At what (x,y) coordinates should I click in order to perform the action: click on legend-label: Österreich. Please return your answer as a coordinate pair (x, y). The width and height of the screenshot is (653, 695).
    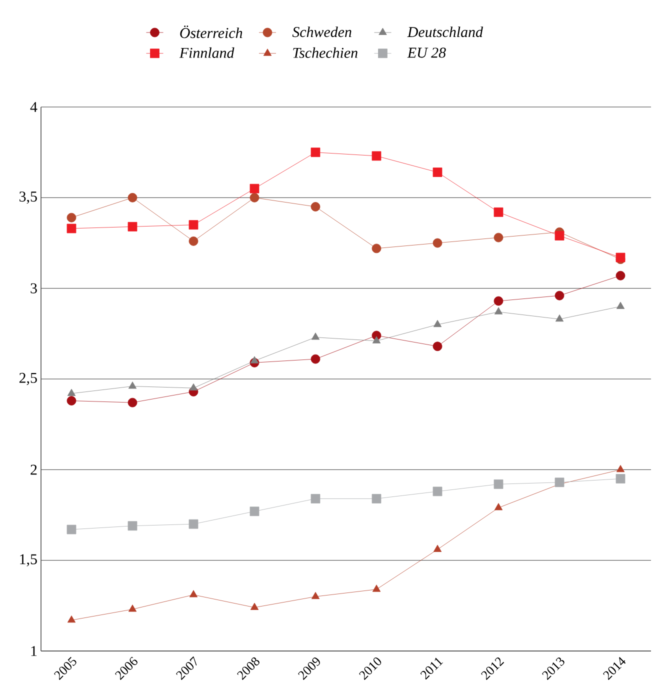
    Looking at the image, I should click on (211, 32).